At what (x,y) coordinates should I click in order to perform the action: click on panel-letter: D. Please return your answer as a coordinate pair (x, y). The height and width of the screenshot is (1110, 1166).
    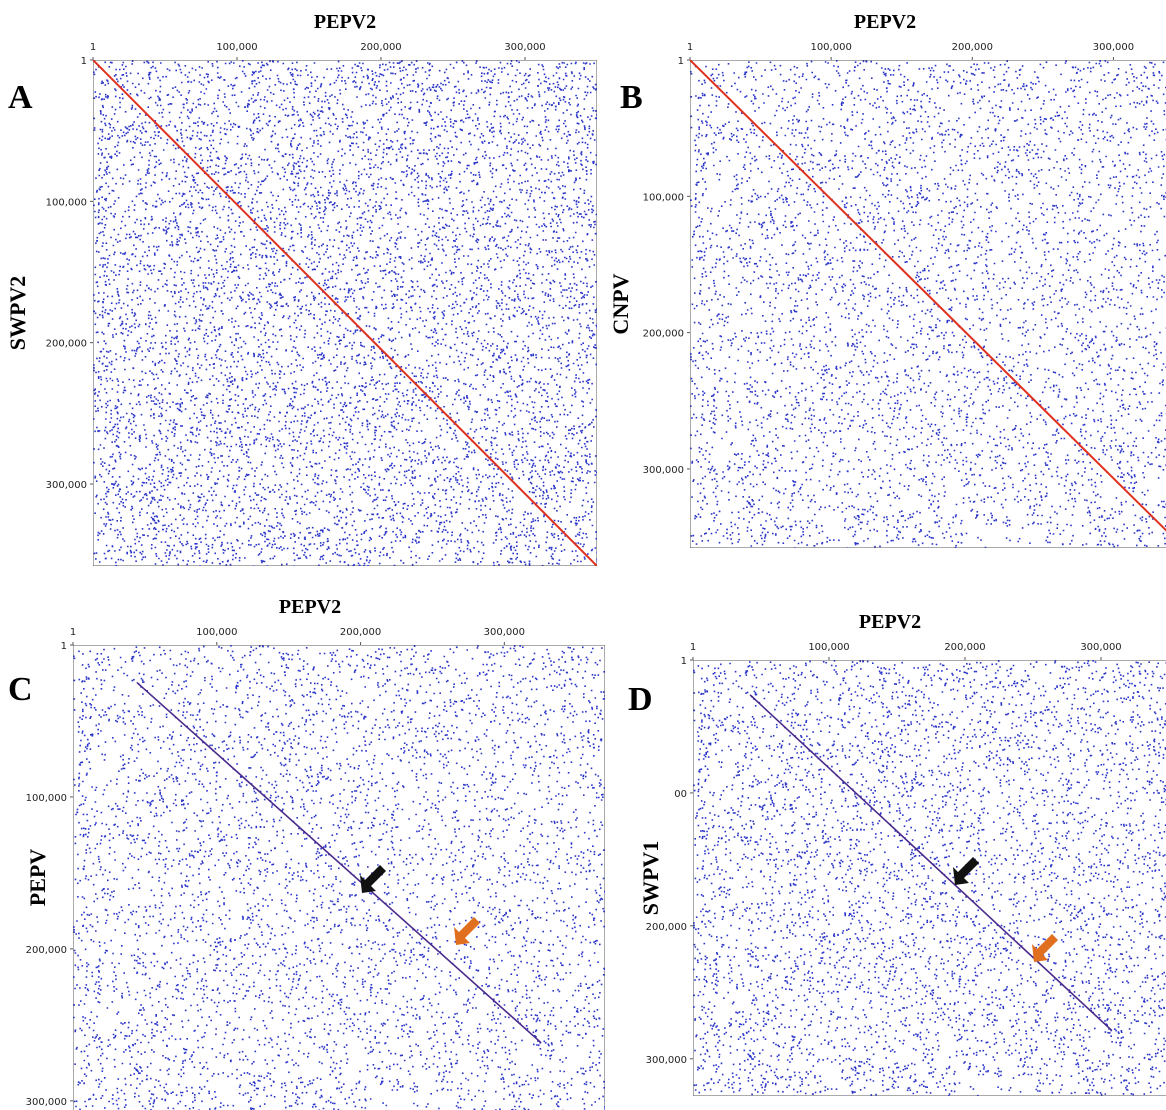
    Looking at the image, I should click on (640, 699).